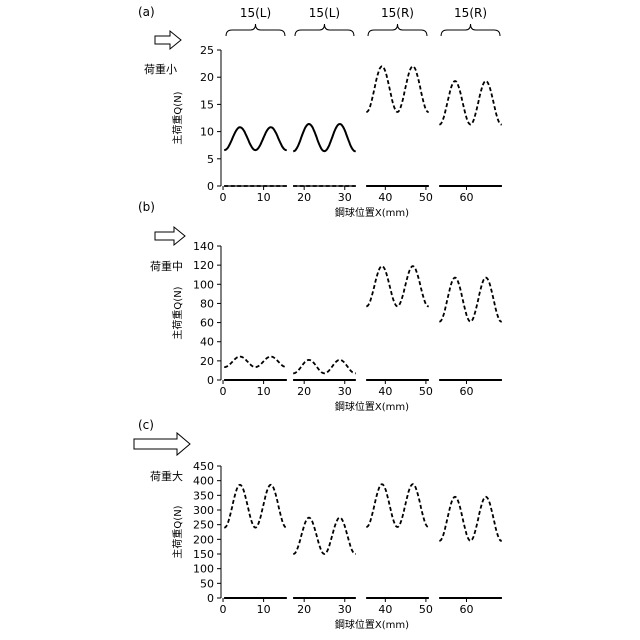 This screenshot has width=640, height=640. What do you see at coordinates (207, 303) in the screenshot?
I see `y-tick-label: 80` at bounding box center [207, 303].